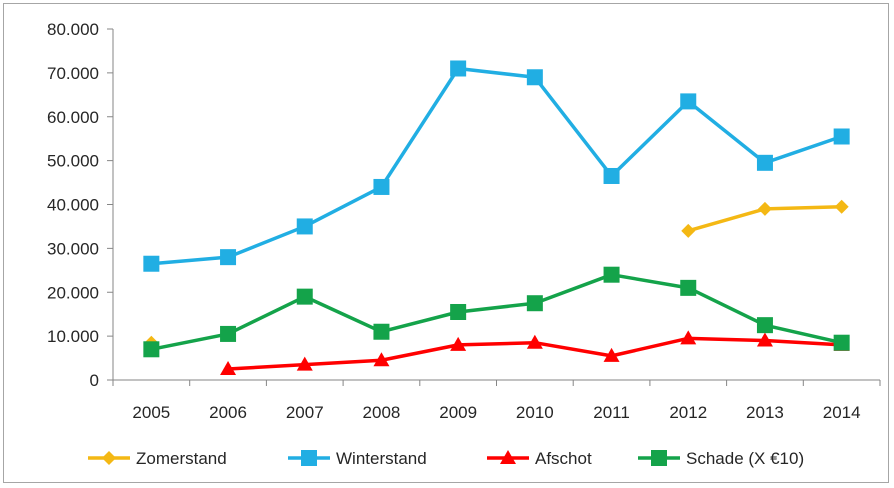 Image resolution: width=894 pixels, height=488 pixels. I want to click on legend-item: Afschot, so click(539, 458).